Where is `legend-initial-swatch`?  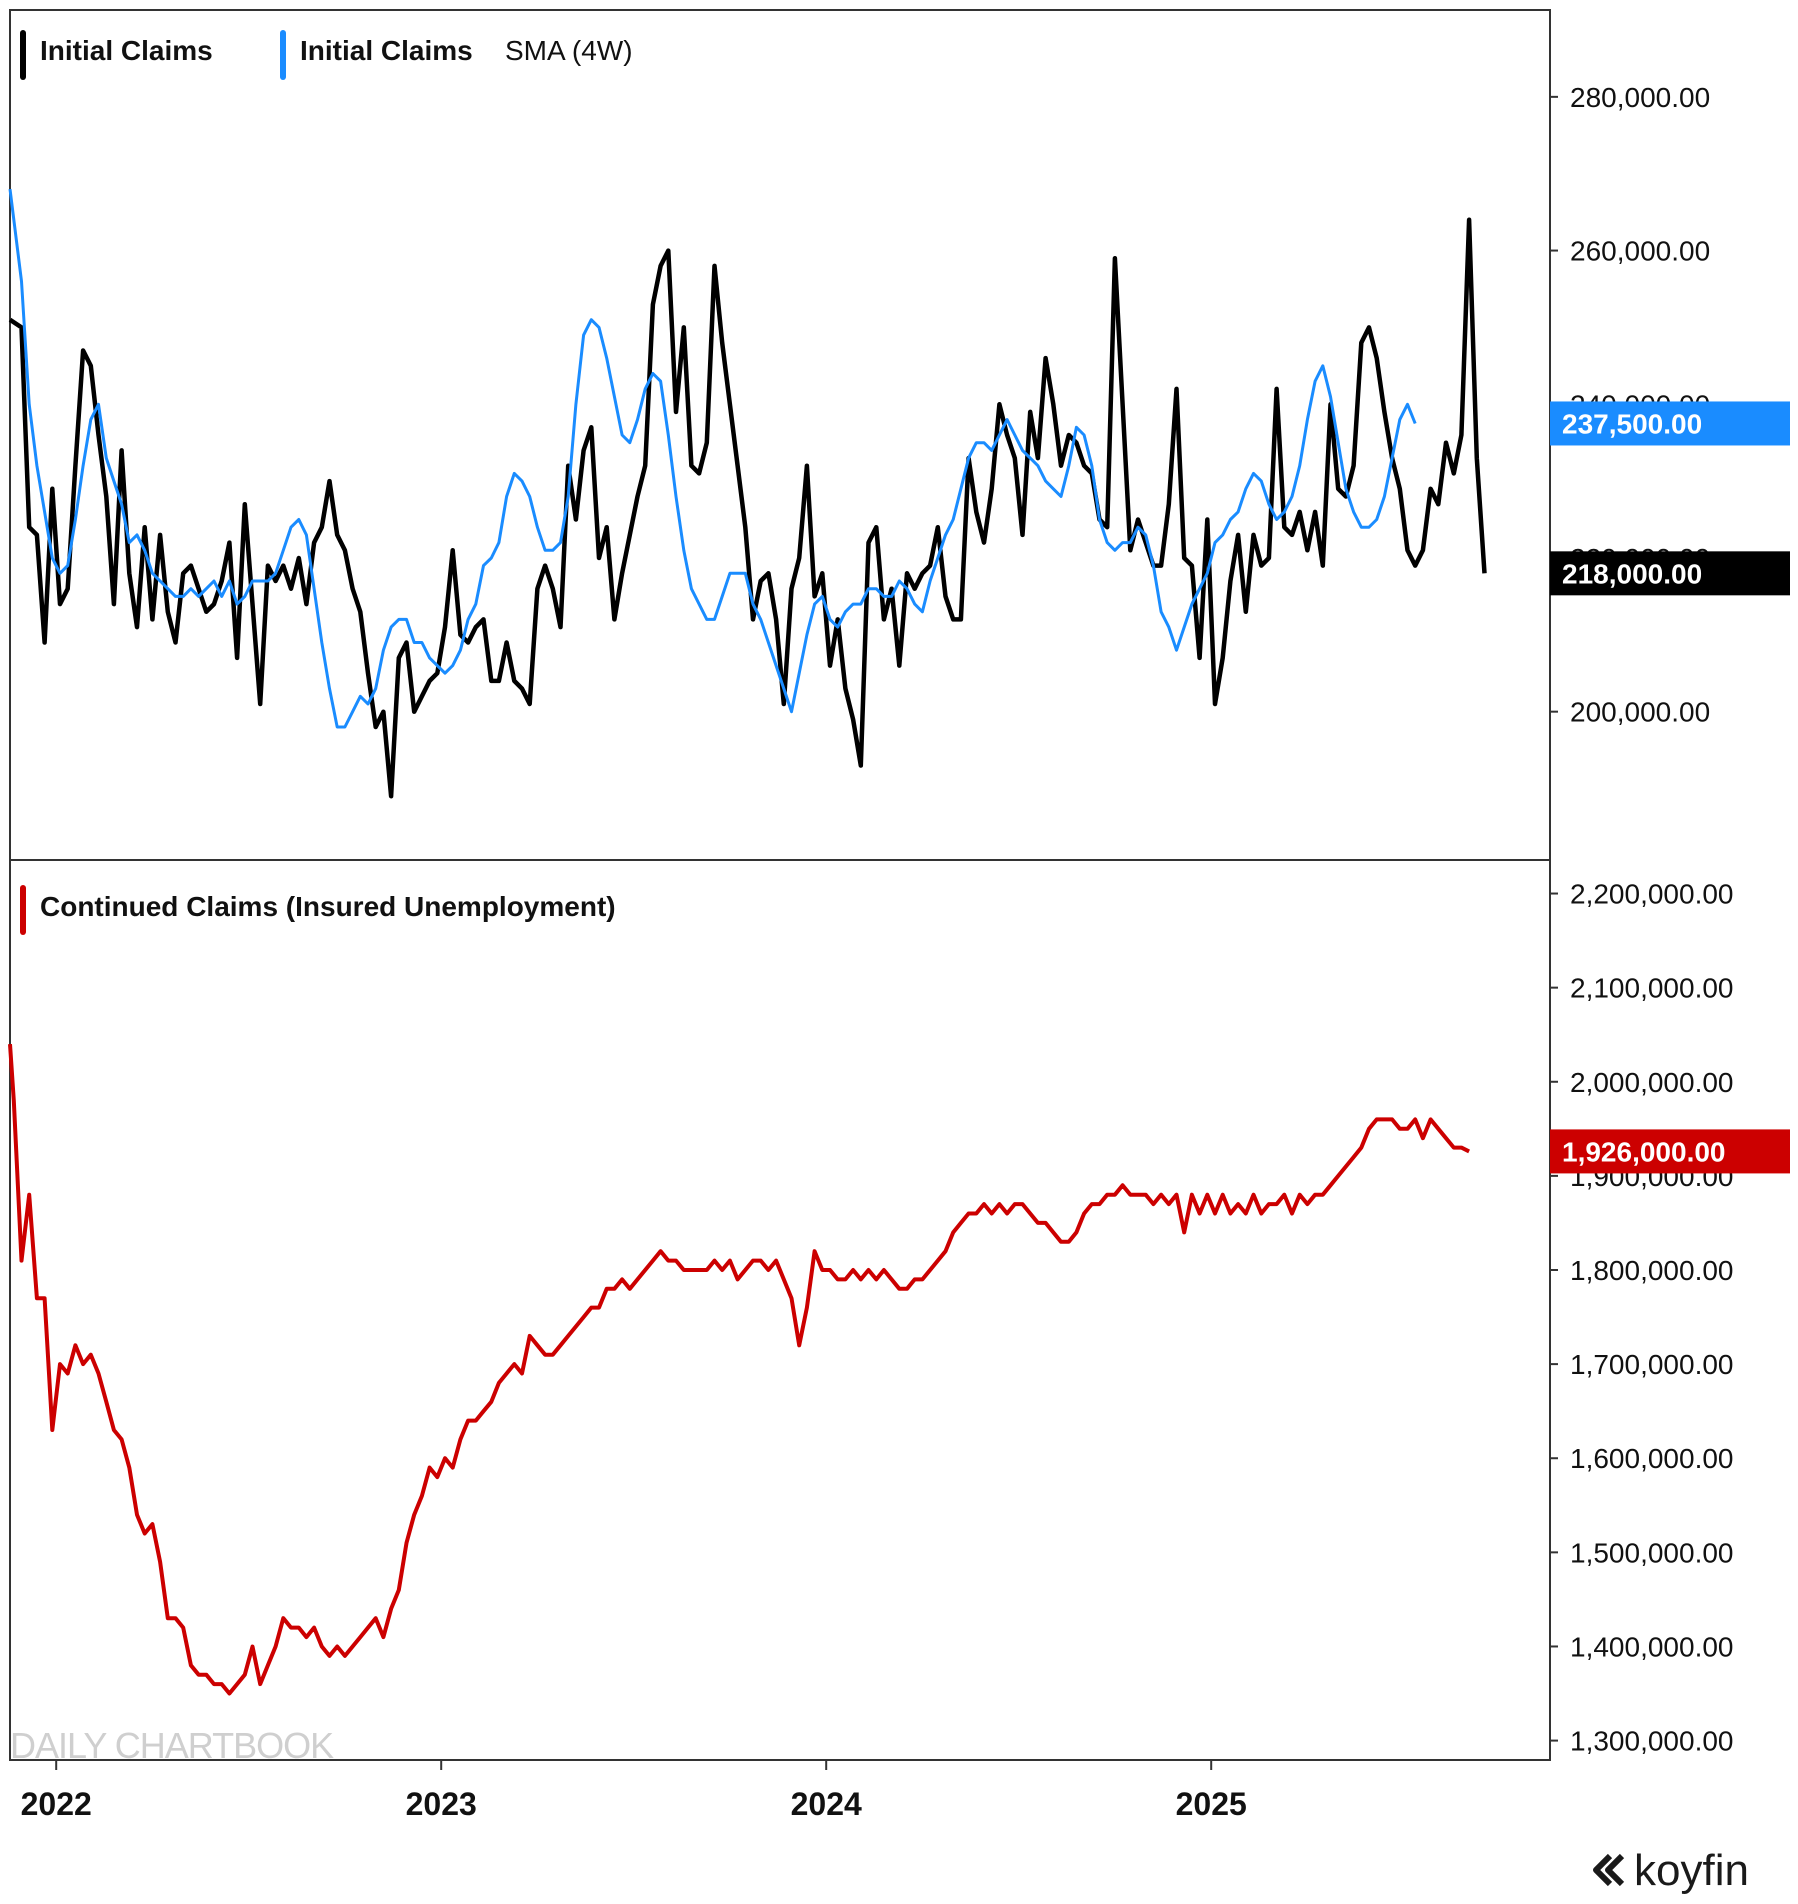
legend-initial-swatch is located at coordinates (23, 55).